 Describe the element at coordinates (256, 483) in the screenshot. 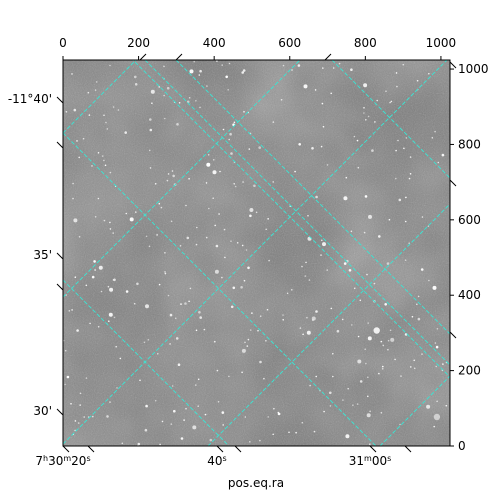

I see `x-axis-title: pos.eq.ra` at that location.